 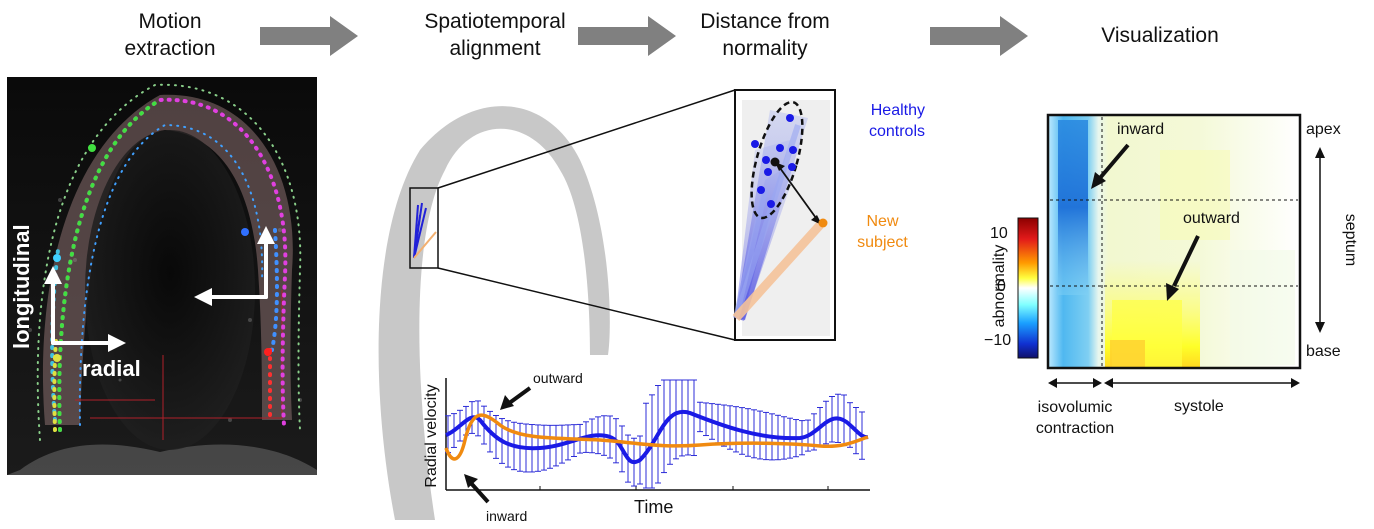 I want to click on abnormality-colorbar, so click(x=1028, y=288).